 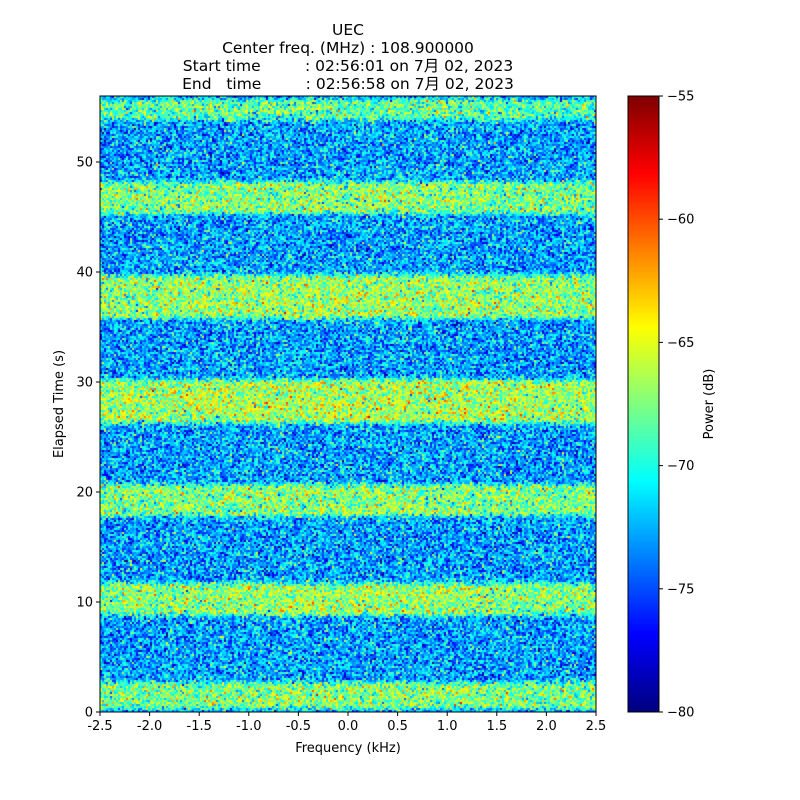 I want to click on x-tick-label: 2.0, so click(x=546, y=726).